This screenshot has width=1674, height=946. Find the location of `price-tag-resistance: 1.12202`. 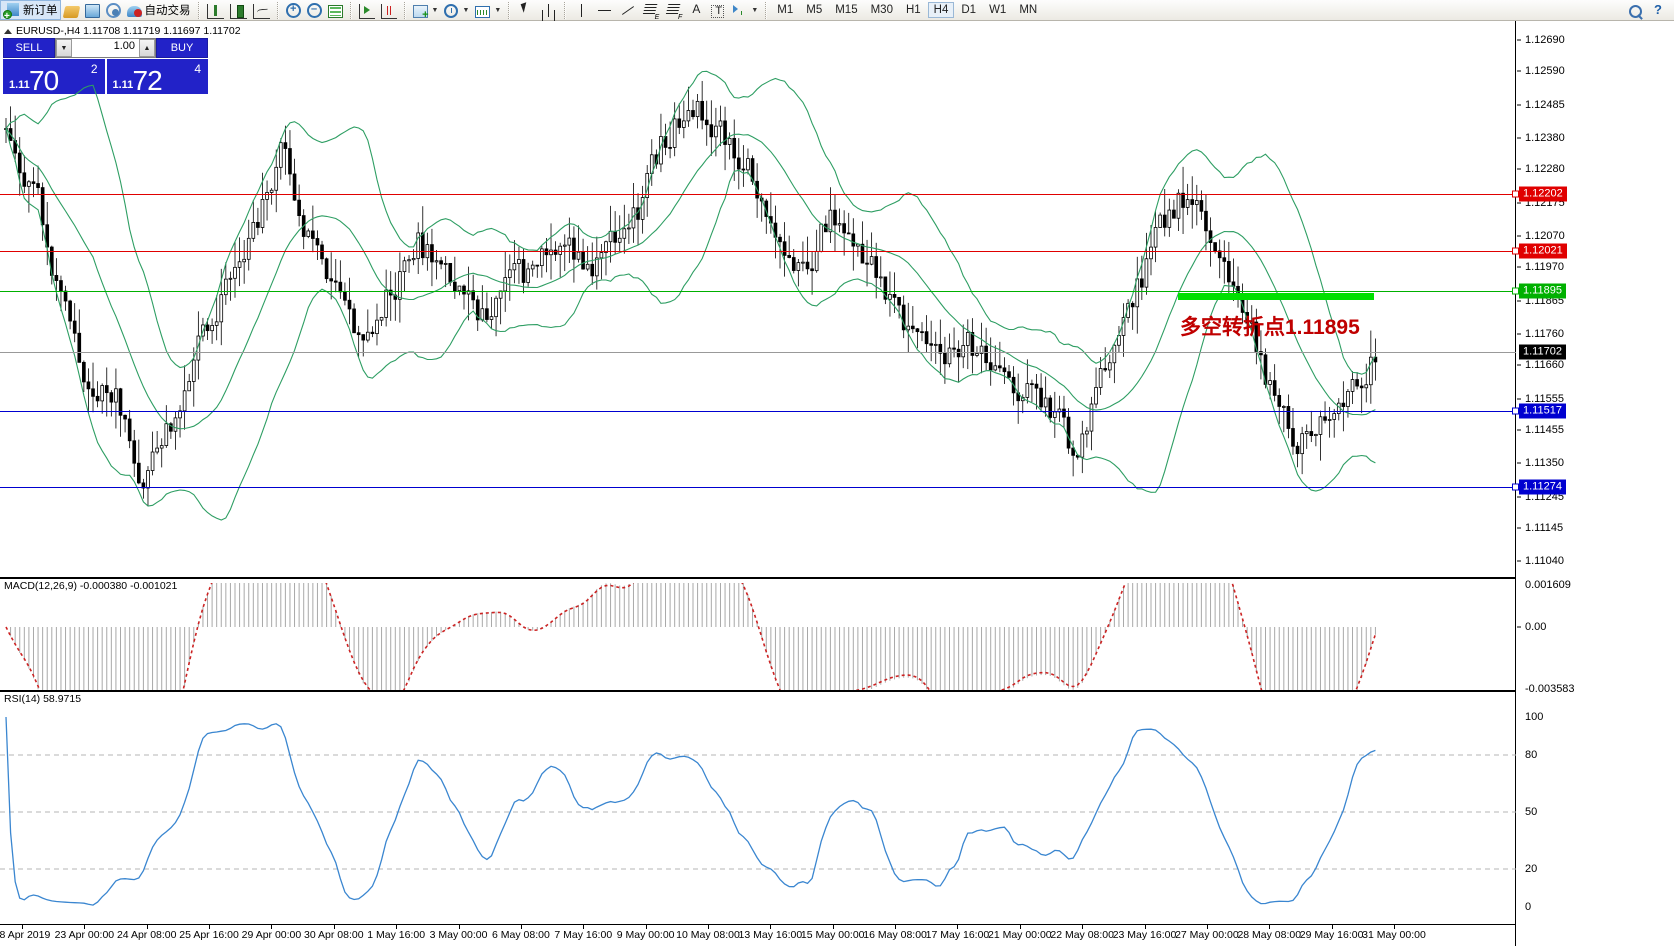

price-tag-resistance: 1.12202 is located at coordinates (1543, 194).